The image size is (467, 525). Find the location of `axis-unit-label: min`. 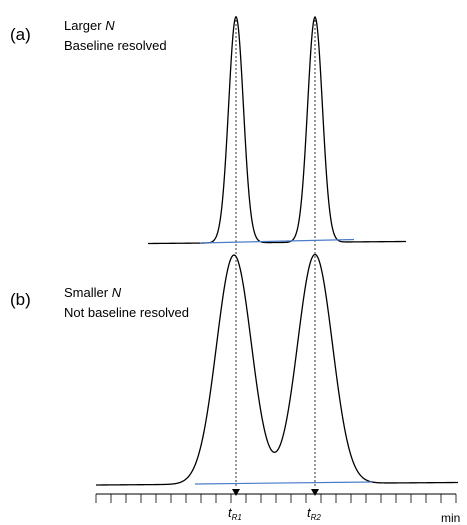

axis-unit-label: min is located at coordinates (450, 518).